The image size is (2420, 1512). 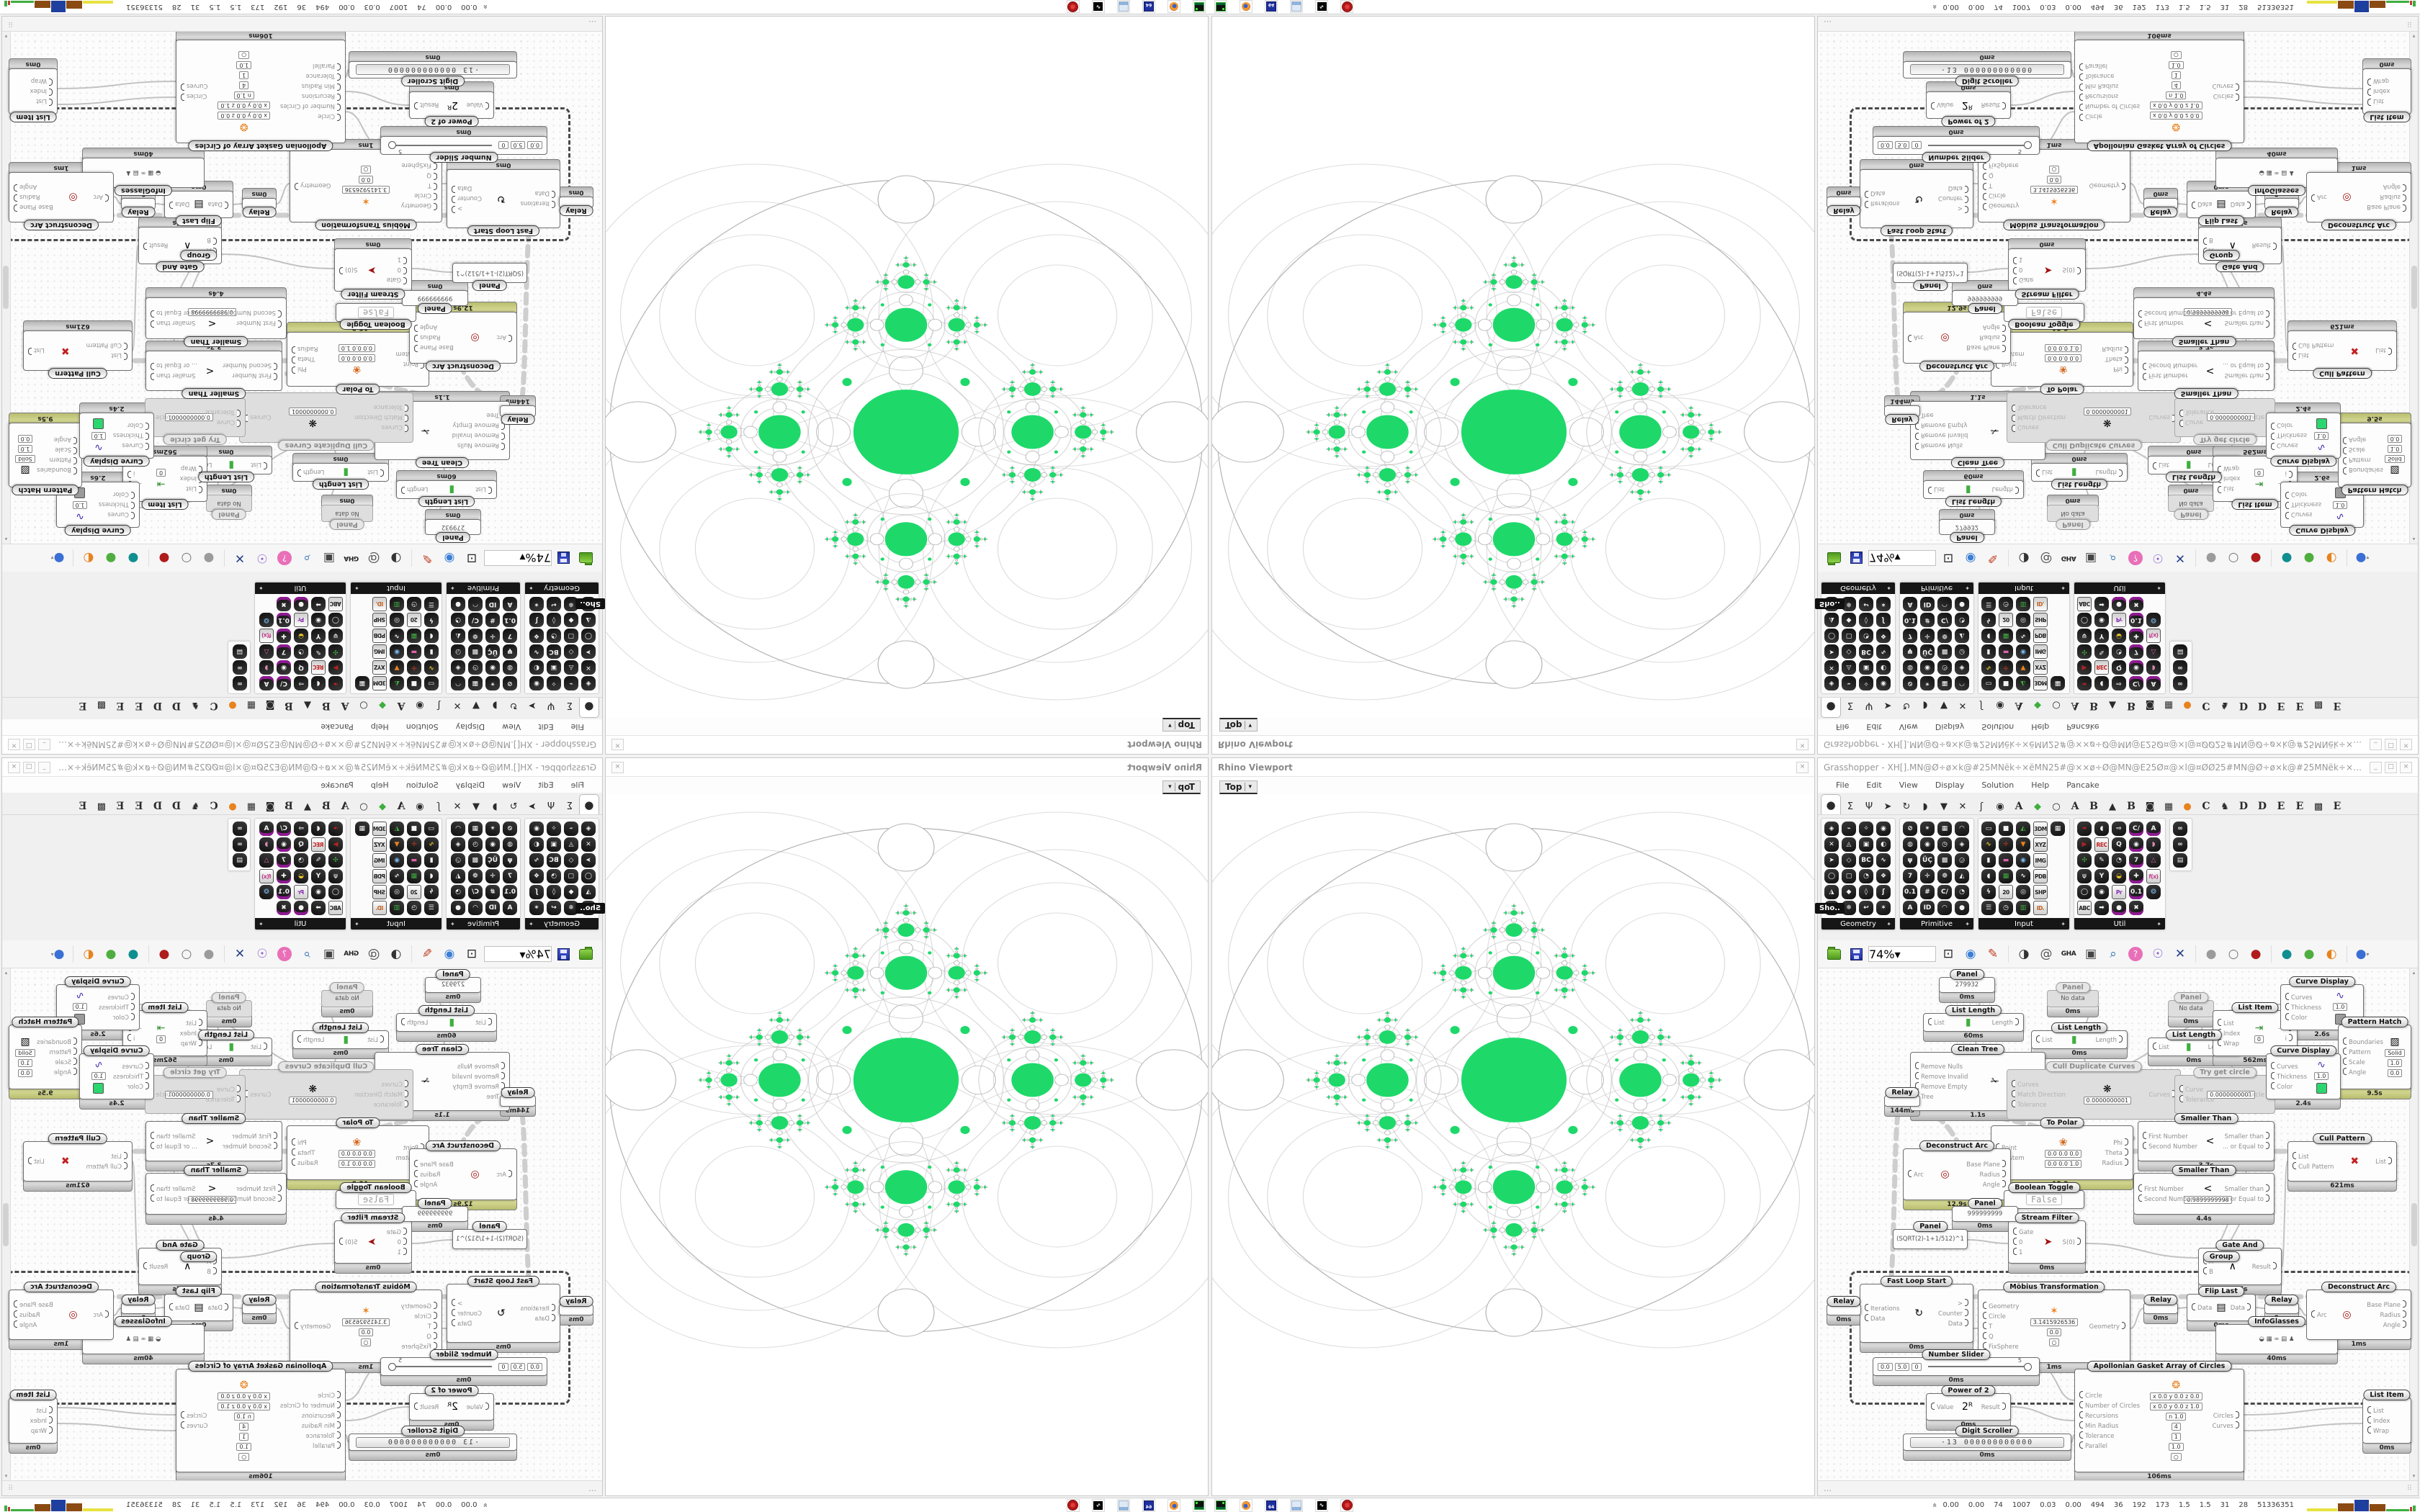 I want to click on component-icon: Pr, so click(x=301, y=892).